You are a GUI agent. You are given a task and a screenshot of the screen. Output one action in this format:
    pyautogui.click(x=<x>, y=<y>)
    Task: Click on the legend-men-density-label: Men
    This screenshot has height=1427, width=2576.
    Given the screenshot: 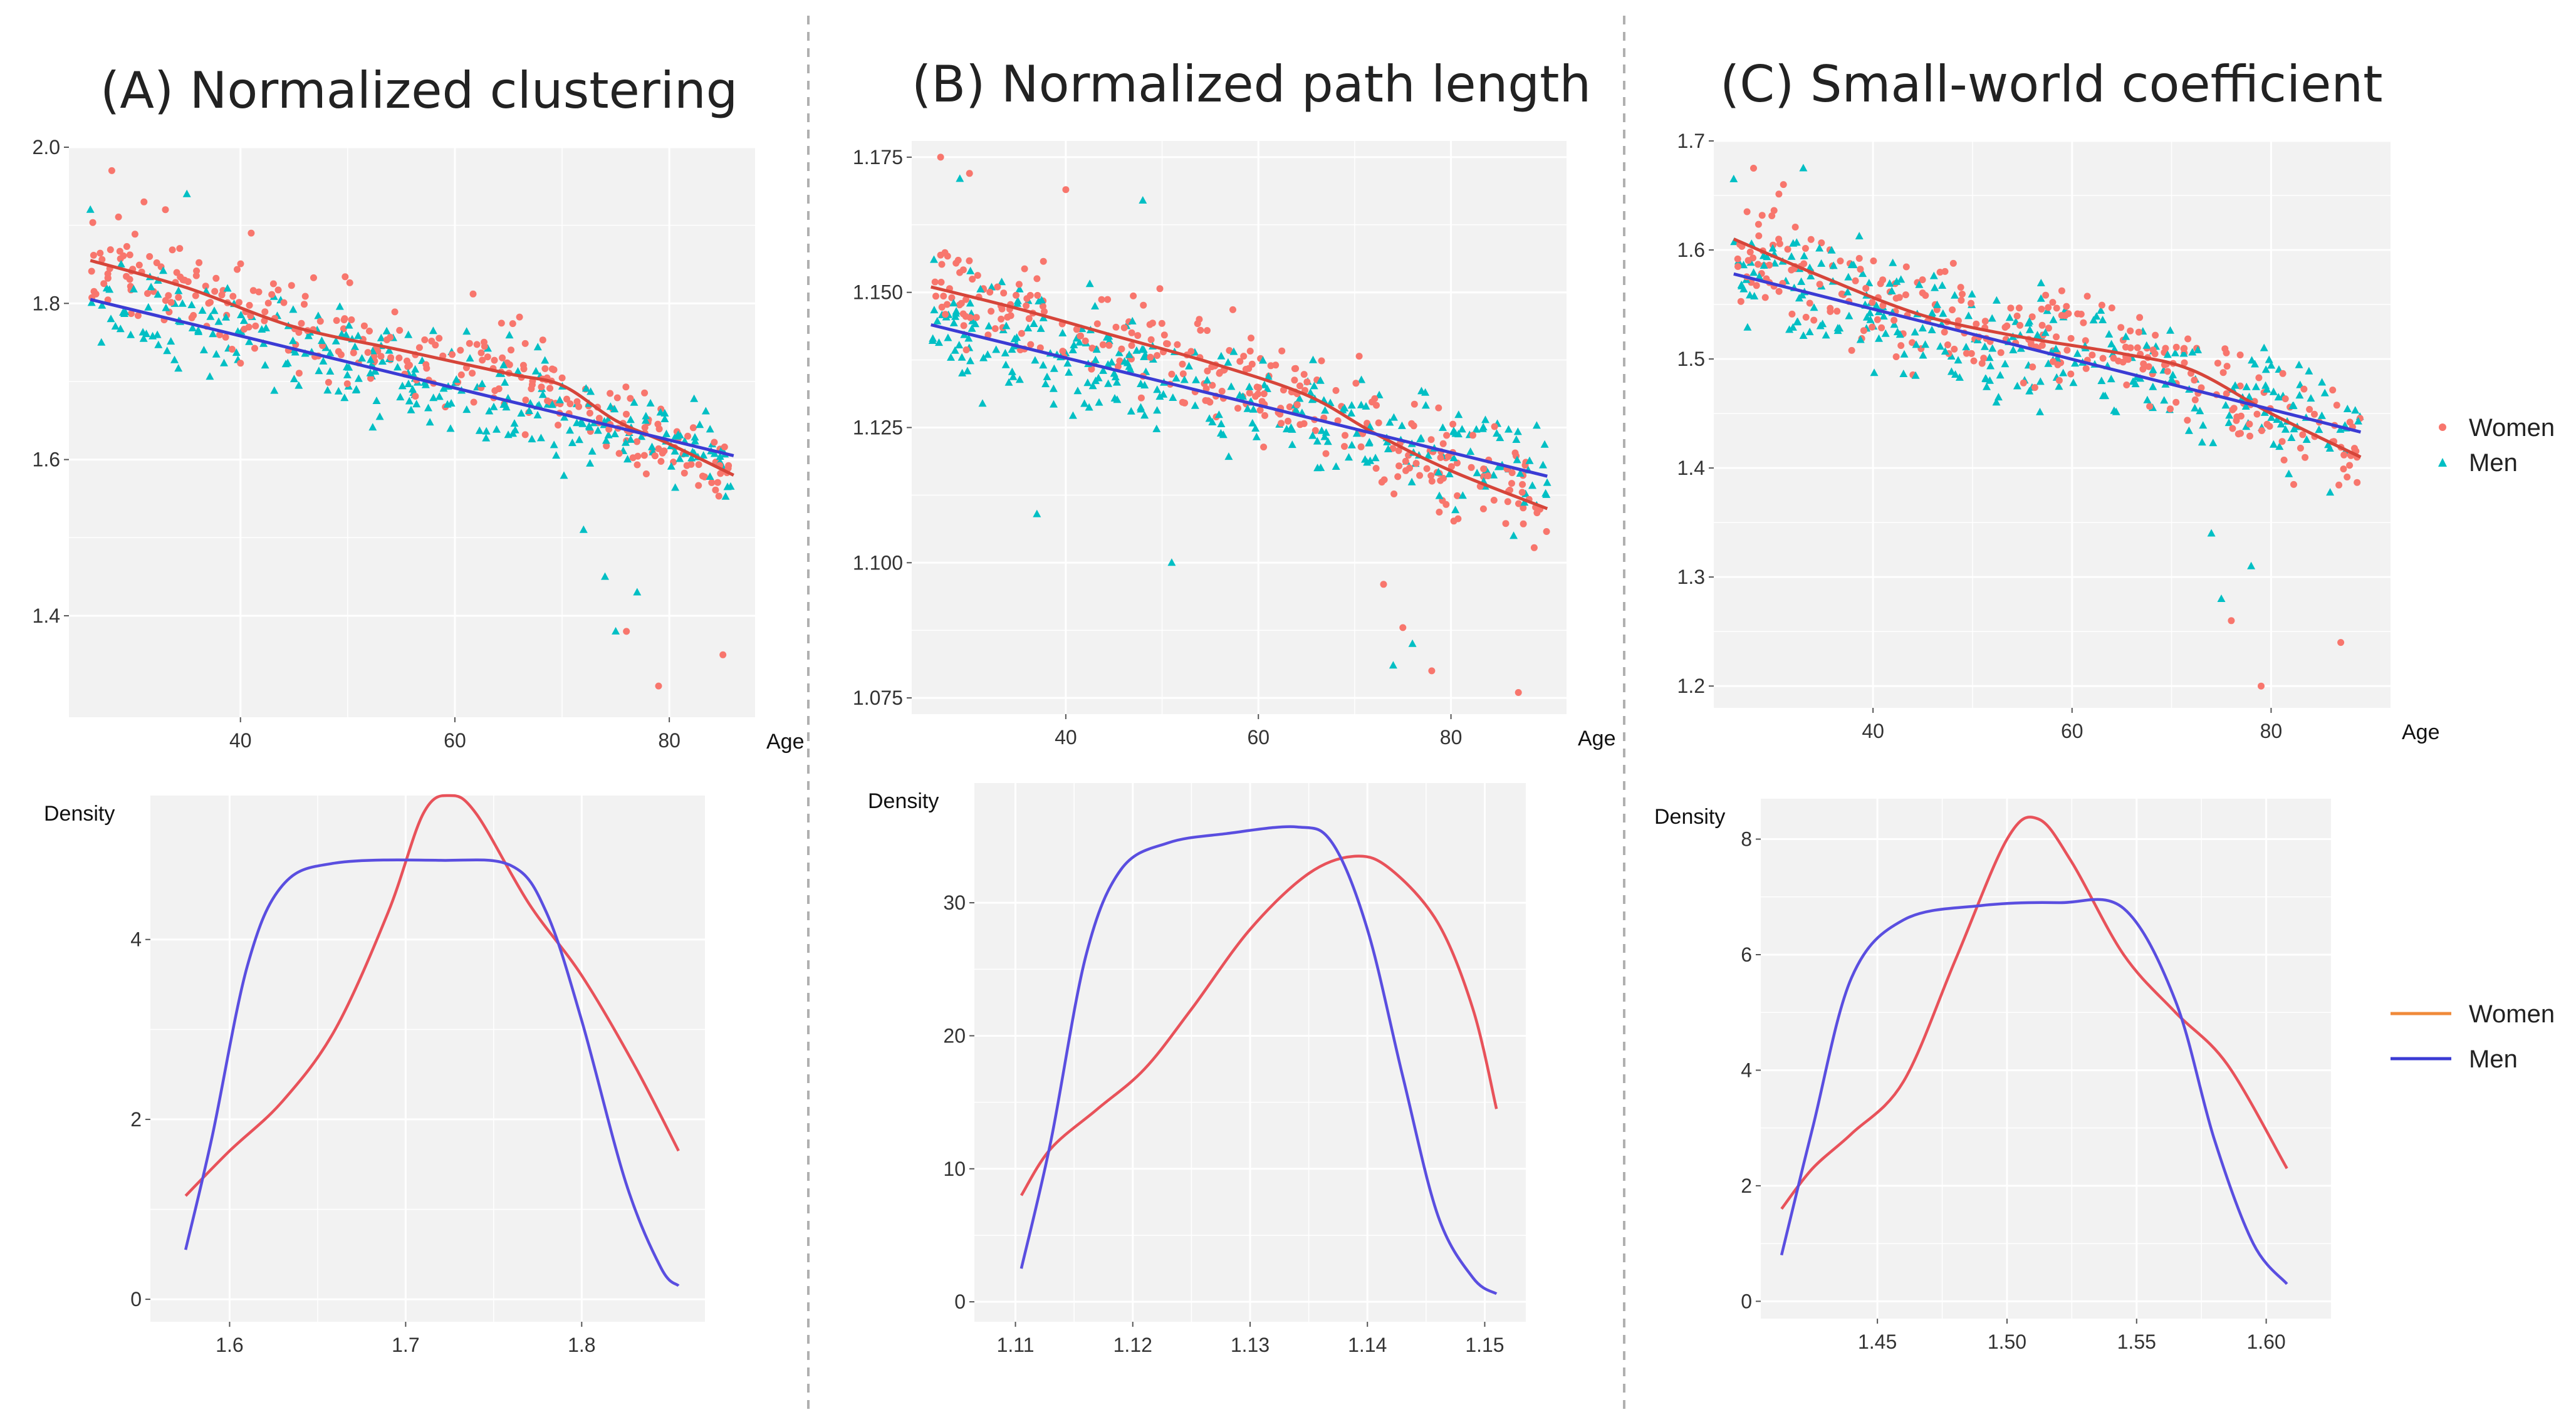 What is the action you would take?
    pyautogui.click(x=2493, y=1059)
    